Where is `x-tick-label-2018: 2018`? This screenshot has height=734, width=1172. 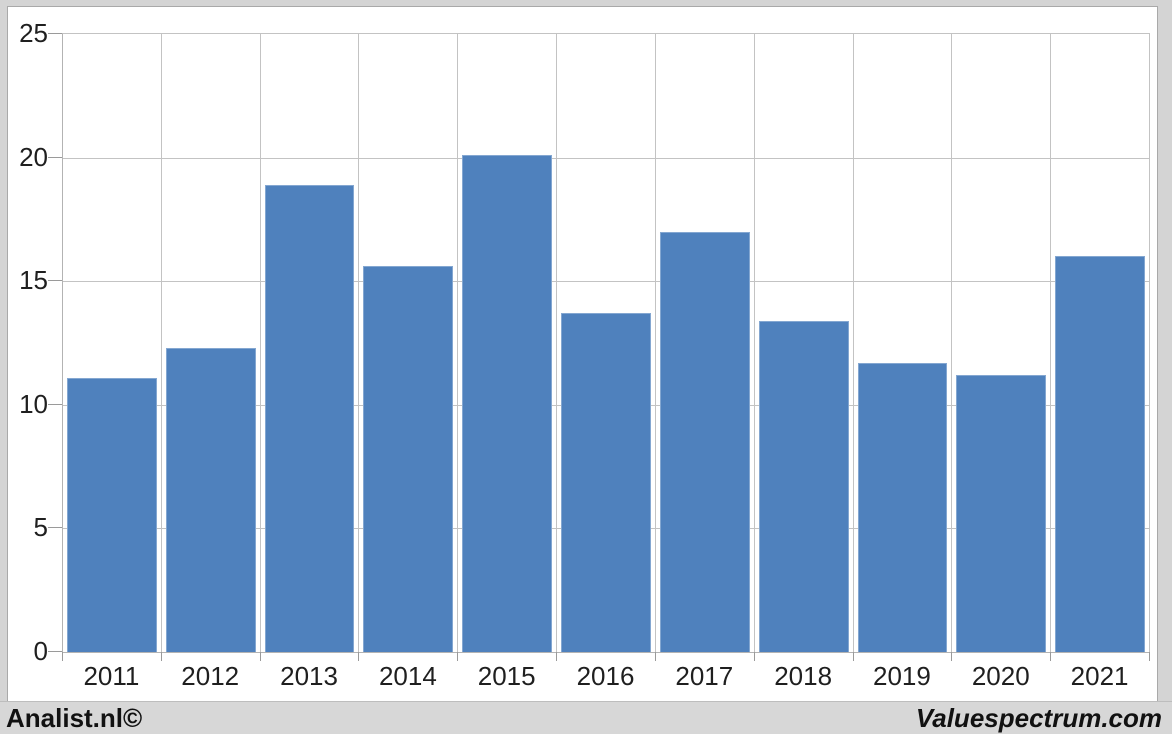 x-tick-label-2018: 2018 is located at coordinates (803, 676).